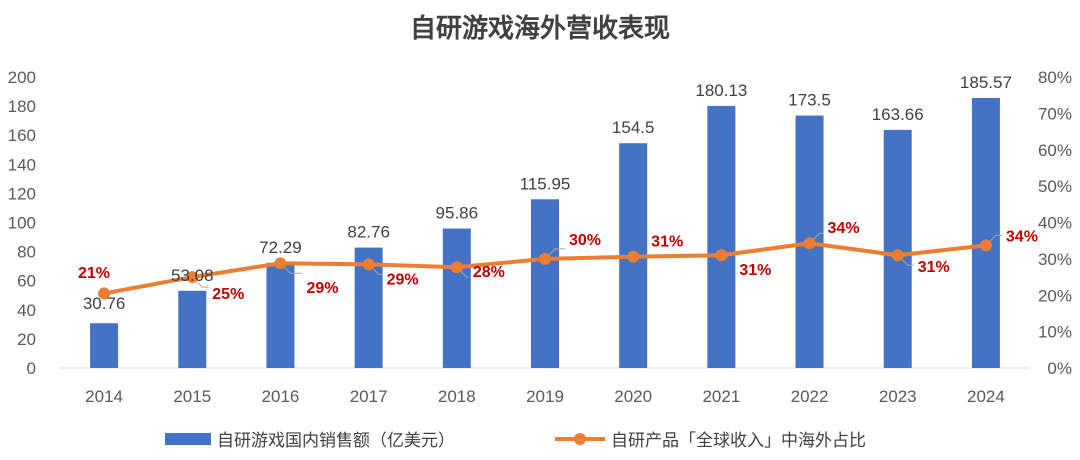  What do you see at coordinates (22, 164) in the screenshot?
I see `y-left-tick-label: 140` at bounding box center [22, 164].